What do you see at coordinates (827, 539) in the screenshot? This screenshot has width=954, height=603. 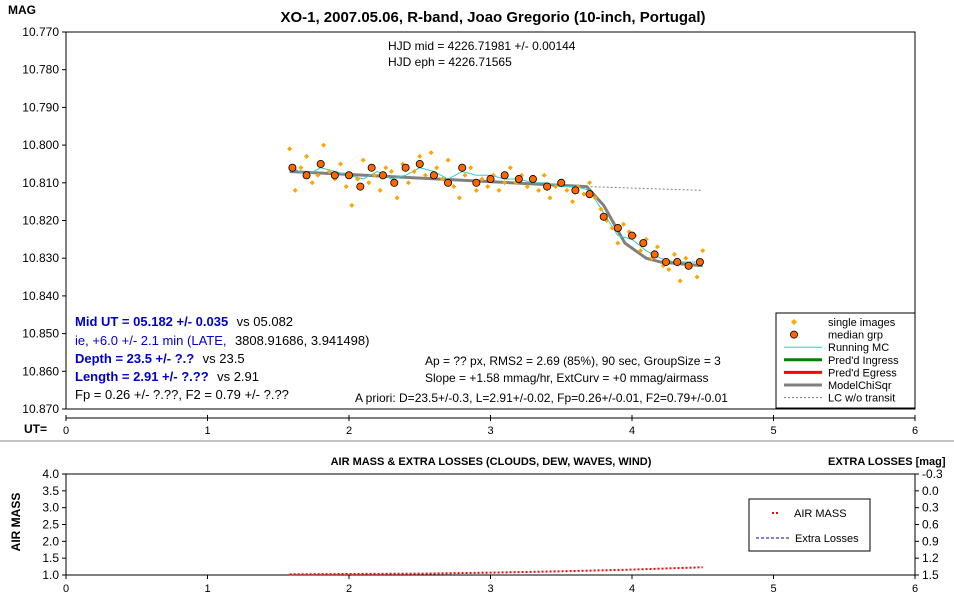 I see `airmass-legend-label: Extra Losses` at bounding box center [827, 539].